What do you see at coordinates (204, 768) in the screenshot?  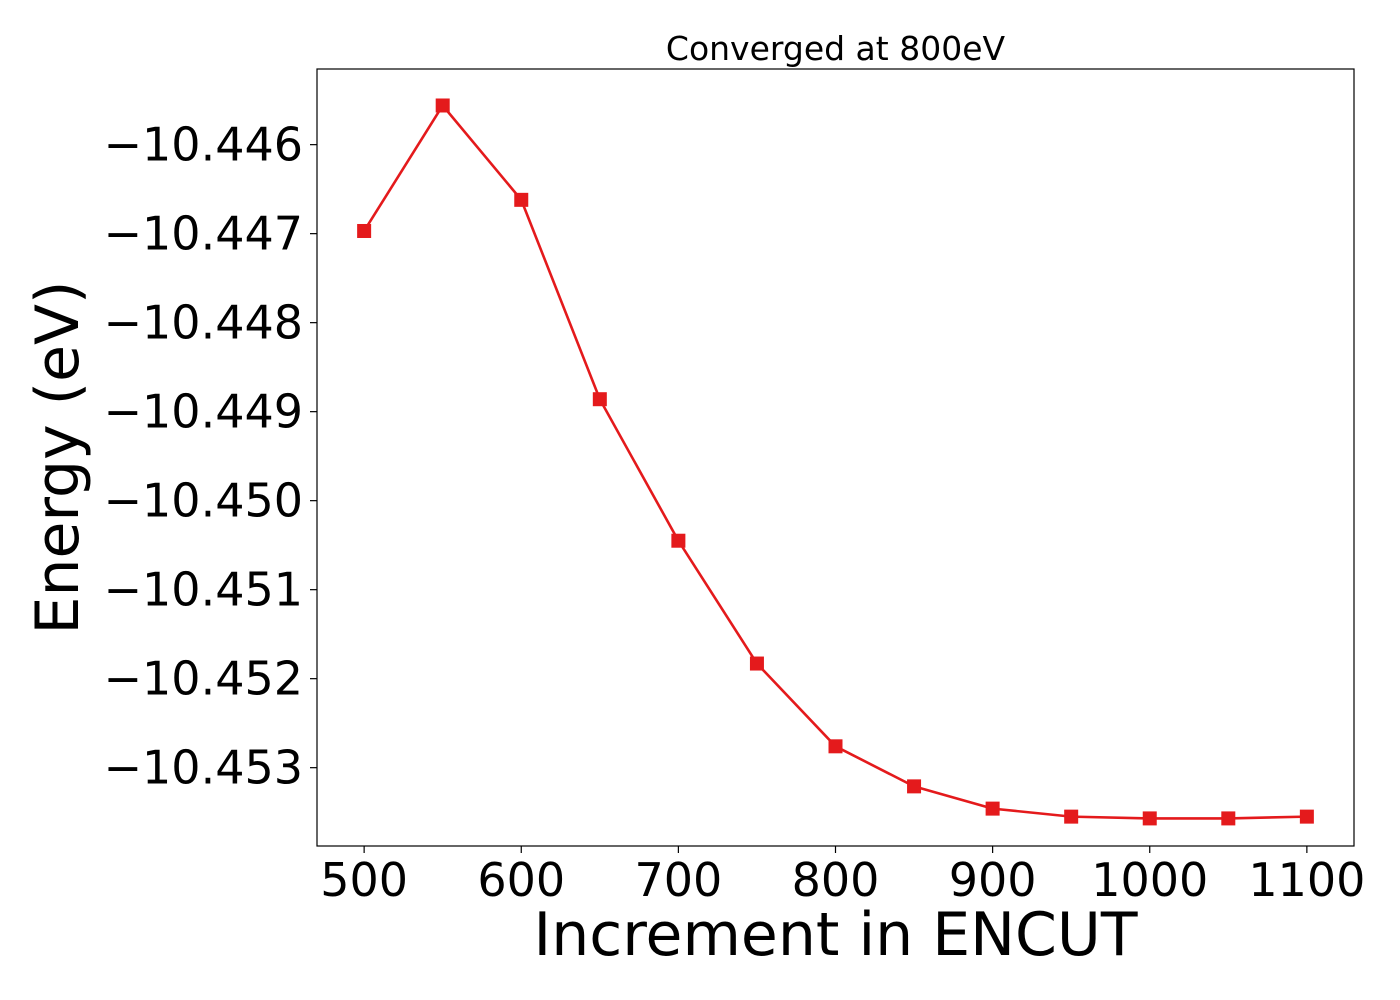 I see `y-tick-label: −10.453` at bounding box center [204, 768].